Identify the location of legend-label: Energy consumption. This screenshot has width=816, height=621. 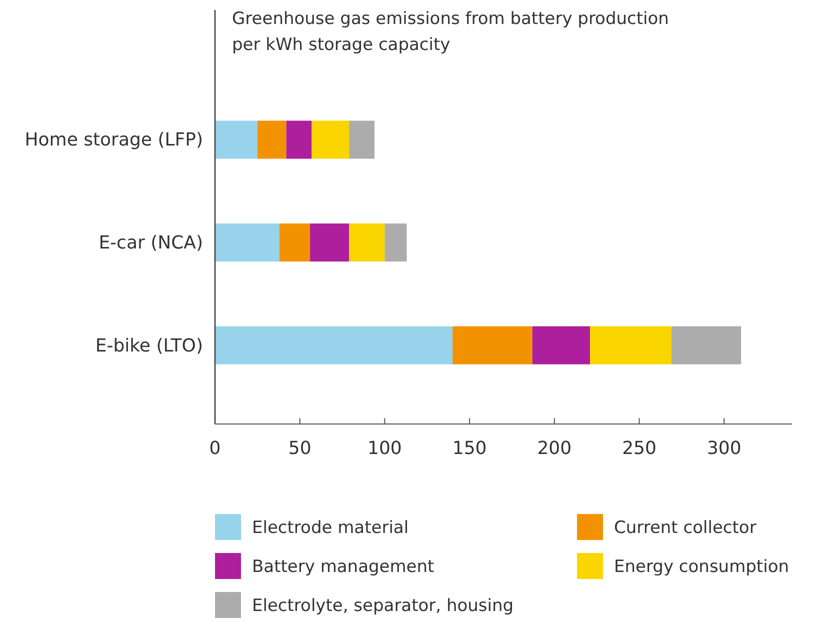
(701, 567).